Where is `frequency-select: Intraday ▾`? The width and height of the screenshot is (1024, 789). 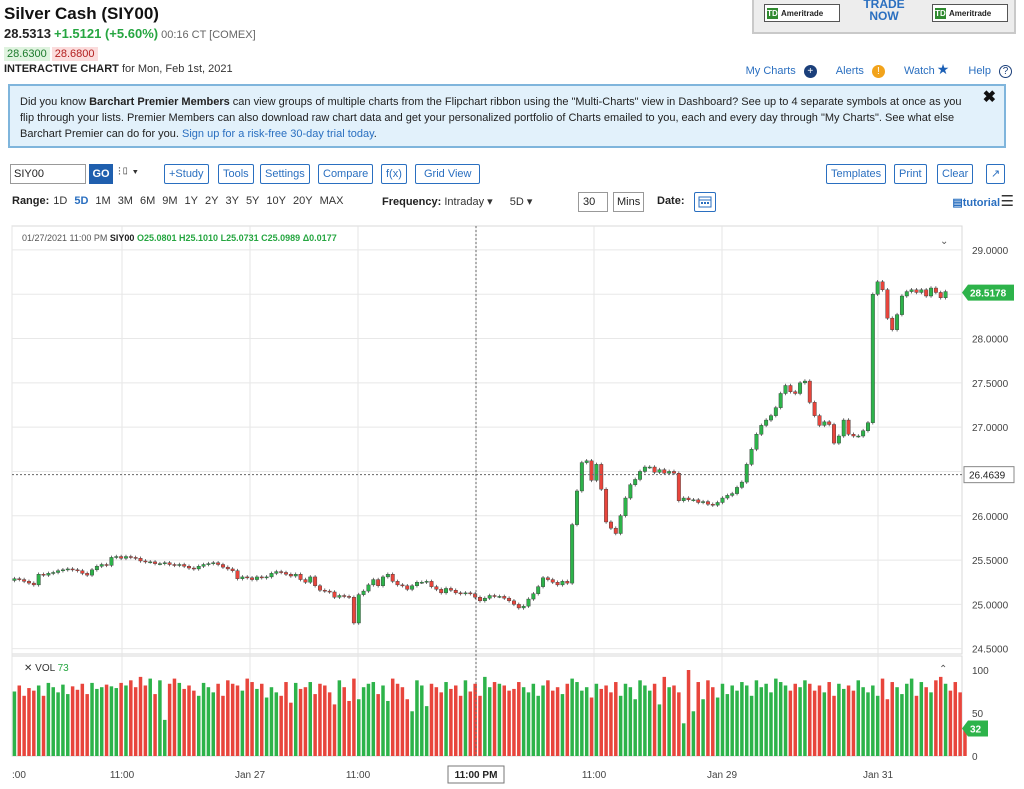 frequency-select: Intraday ▾ is located at coordinates (468, 202).